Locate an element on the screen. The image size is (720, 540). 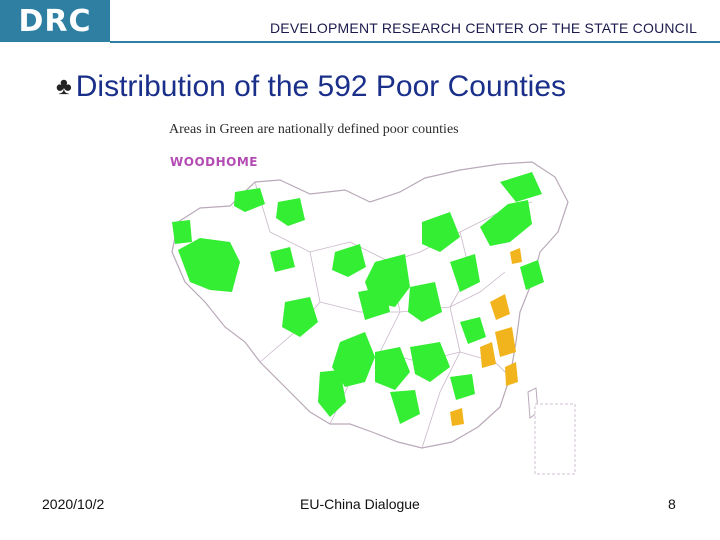
slide-title-row: ♣ Distribution of the 592 Poor Counties is located at coordinates (311, 87).